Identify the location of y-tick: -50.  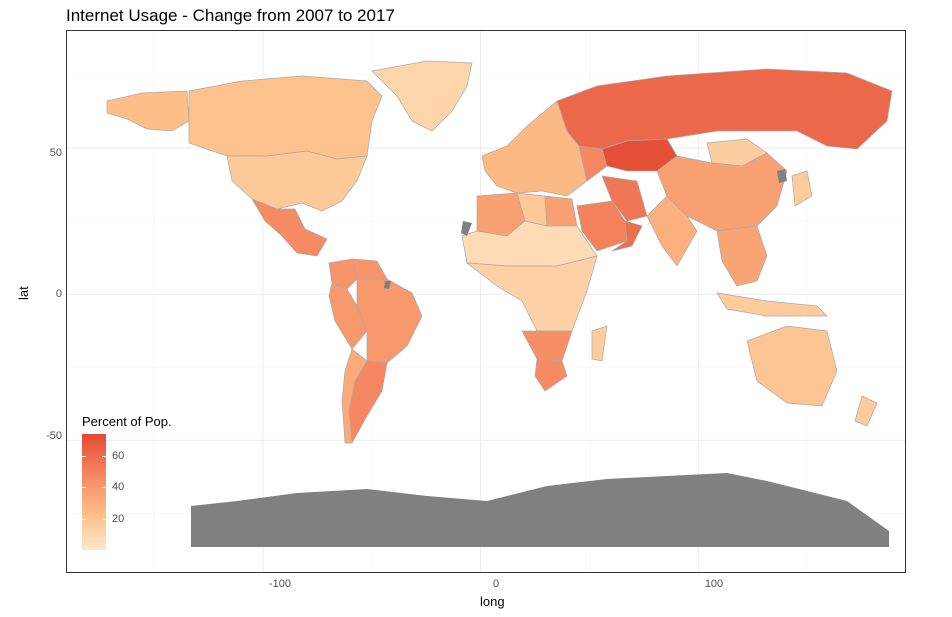
(54, 436).